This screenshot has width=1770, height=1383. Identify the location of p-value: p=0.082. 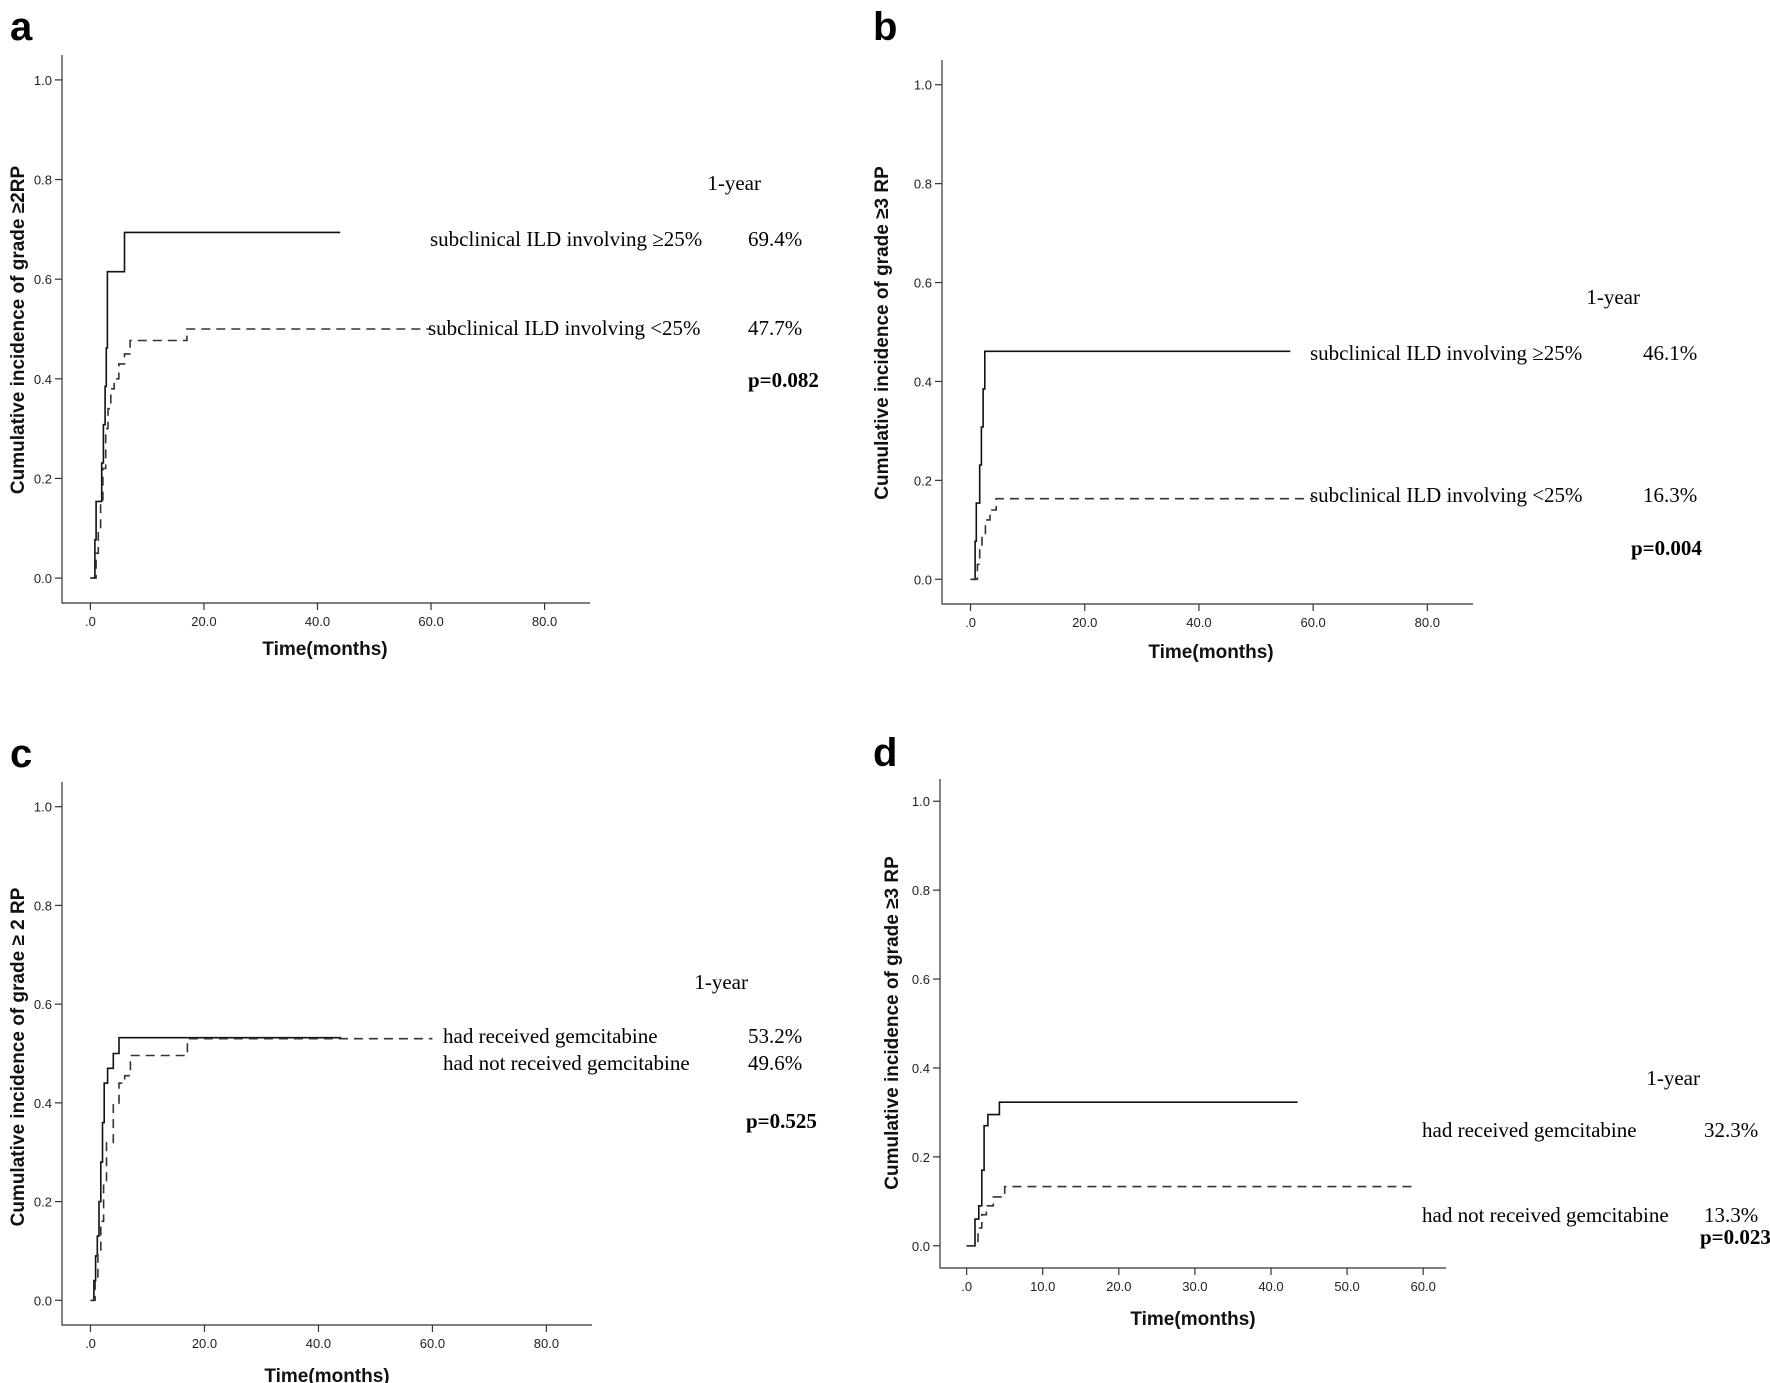
(783, 380).